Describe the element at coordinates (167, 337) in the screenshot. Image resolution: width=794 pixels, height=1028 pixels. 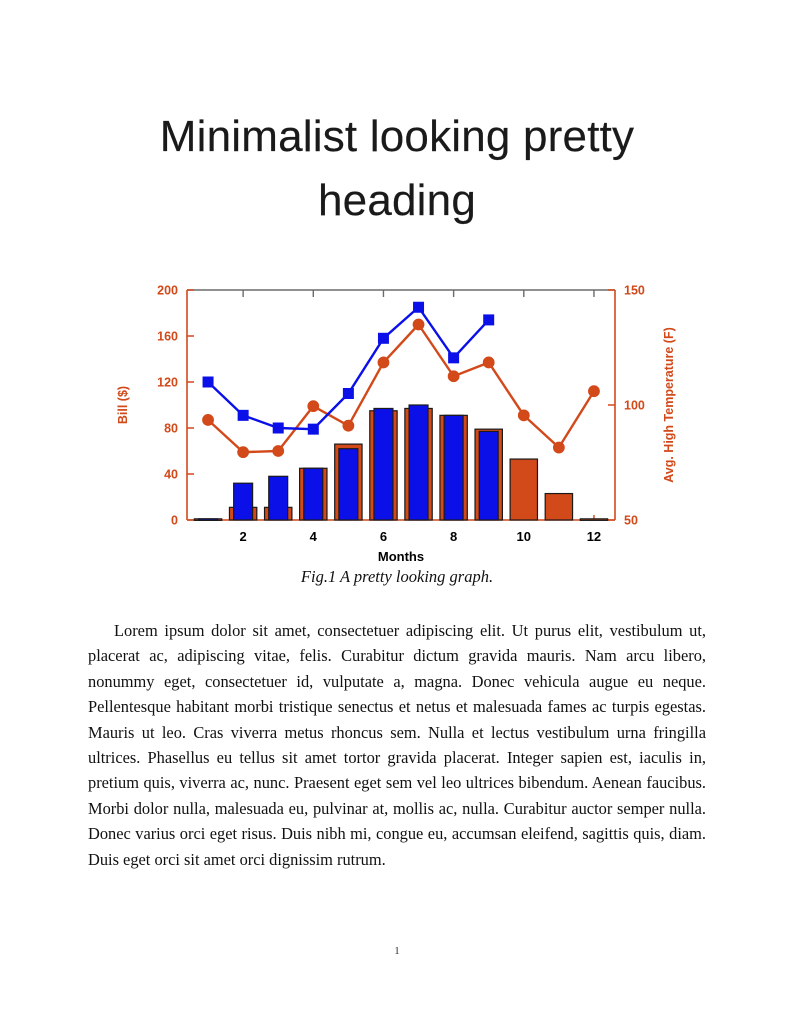
I see `y-tick-label-160: 160` at that location.